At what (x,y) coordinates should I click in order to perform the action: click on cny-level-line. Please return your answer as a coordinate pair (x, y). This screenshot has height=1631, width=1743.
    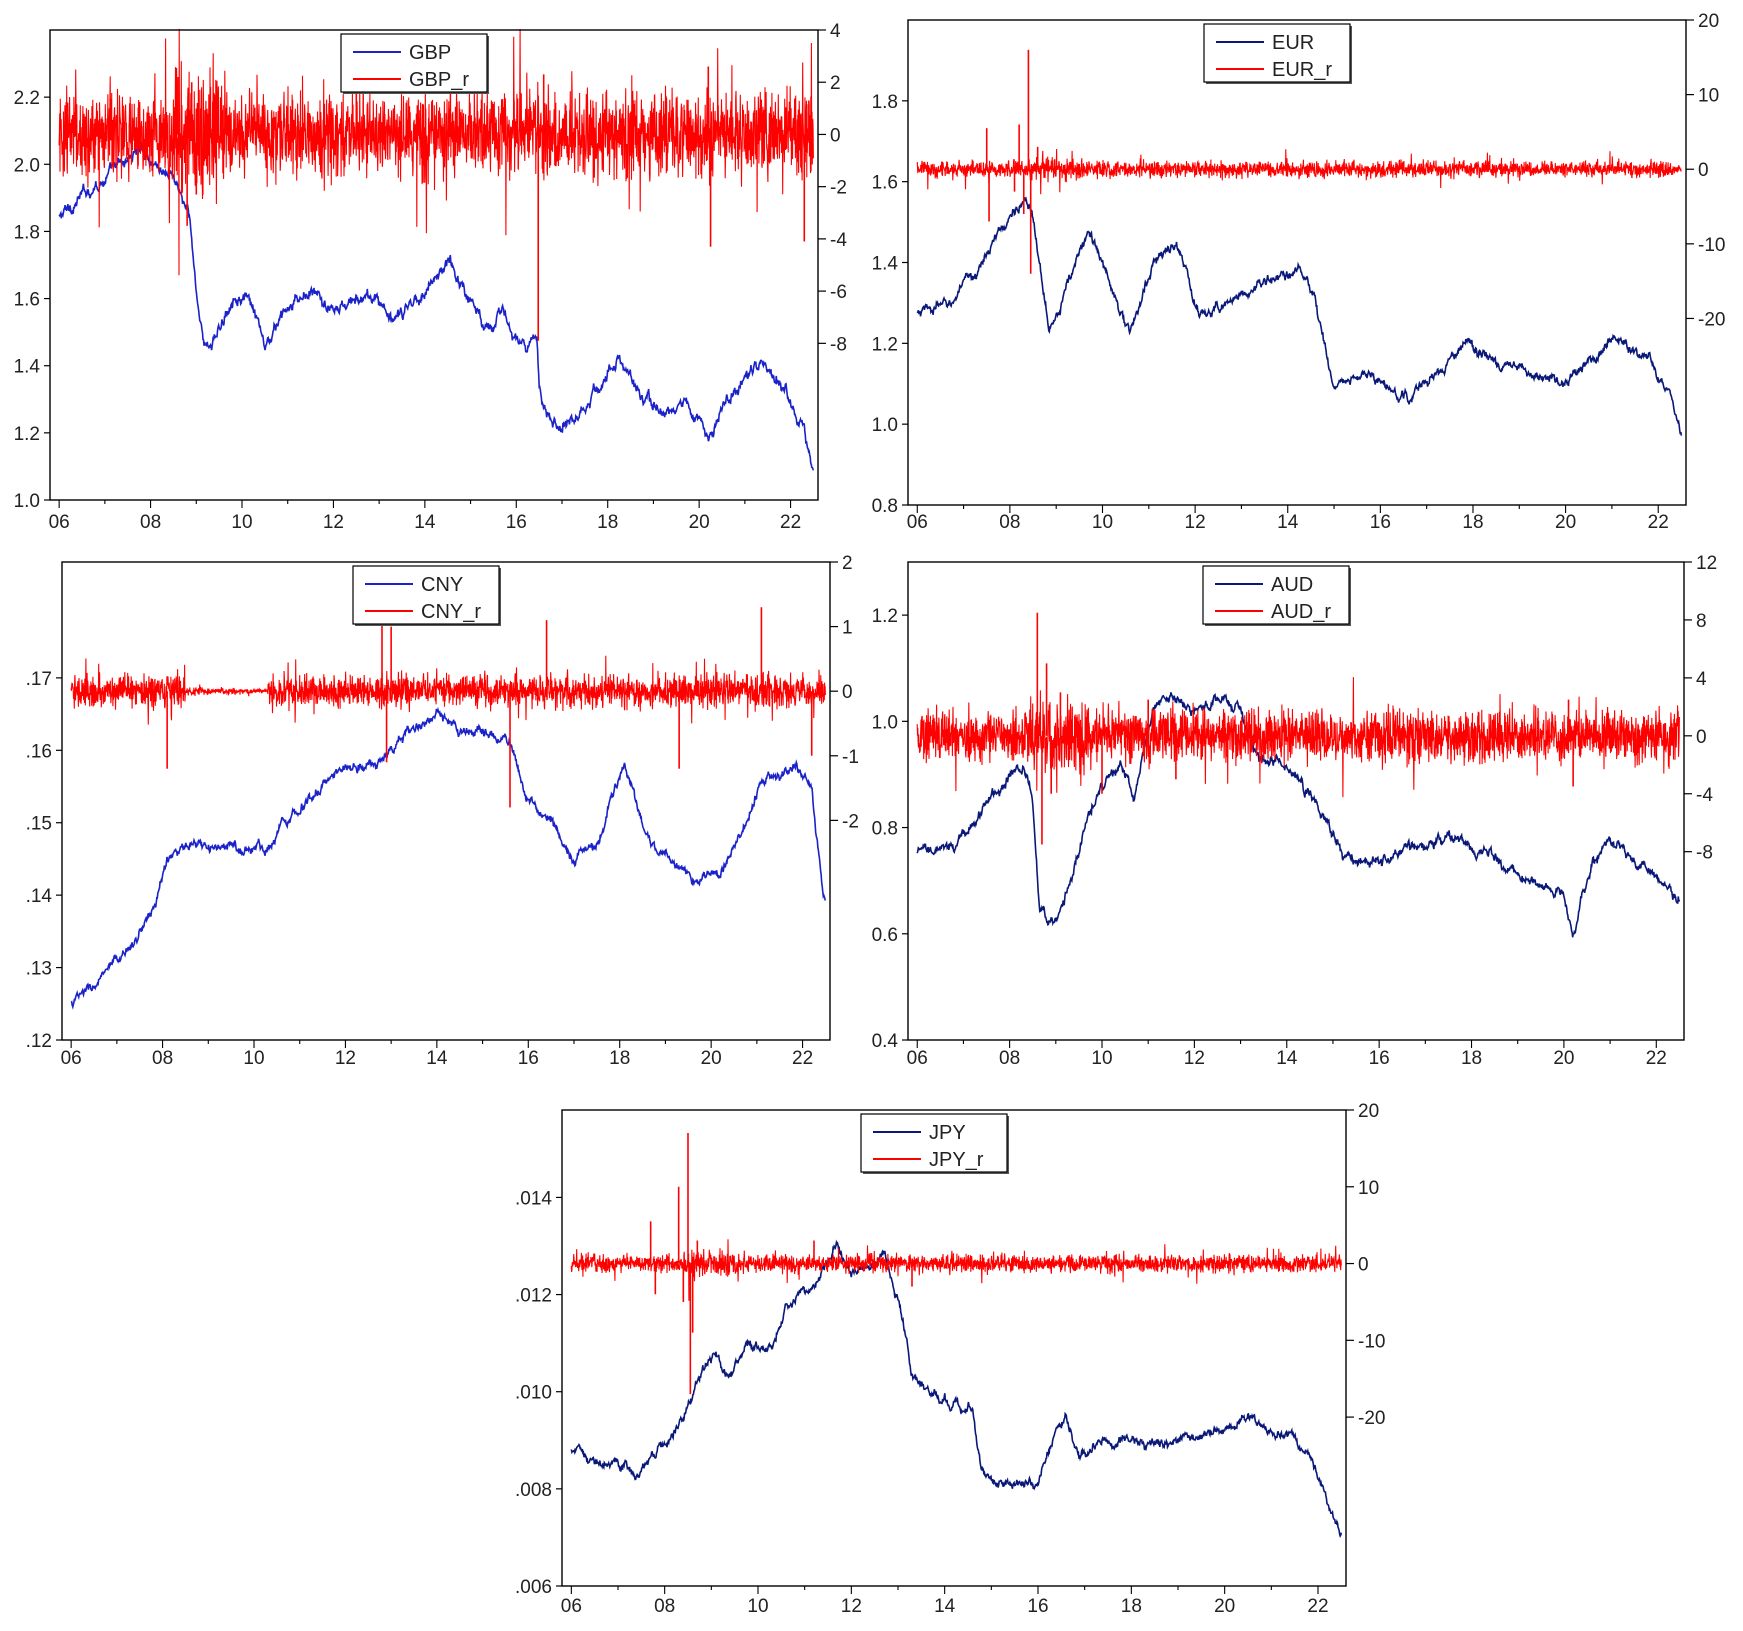
    Looking at the image, I should click on (448, 858).